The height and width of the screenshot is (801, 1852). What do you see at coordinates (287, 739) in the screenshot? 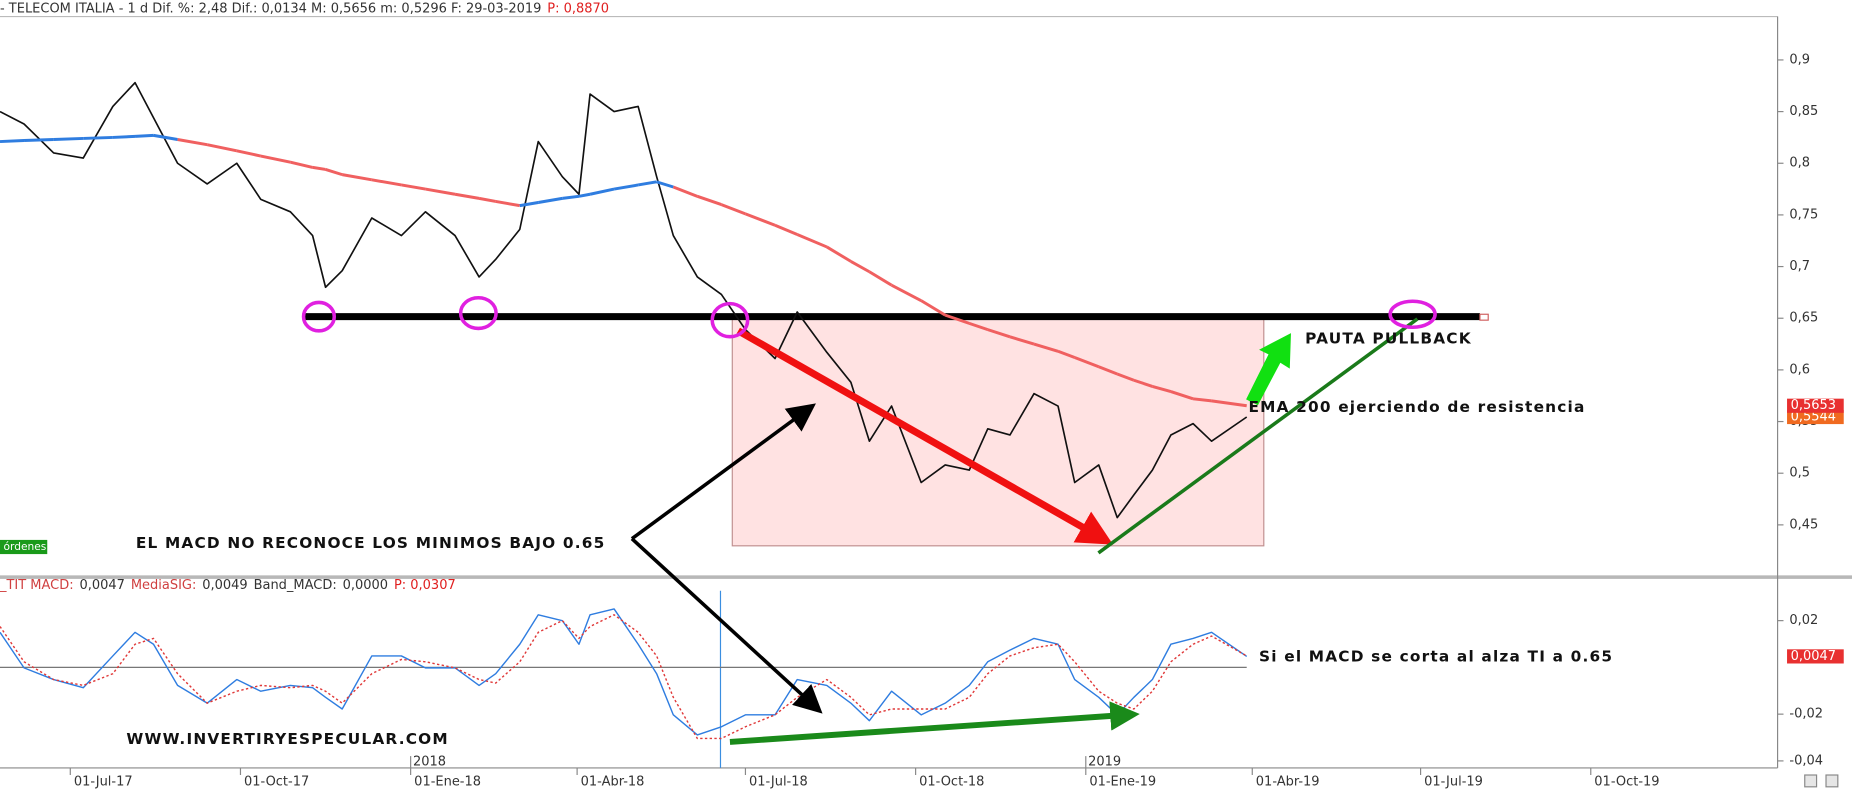
I see `annotation: WWW.INVERTIRYESPECULAR.COM` at bounding box center [287, 739].